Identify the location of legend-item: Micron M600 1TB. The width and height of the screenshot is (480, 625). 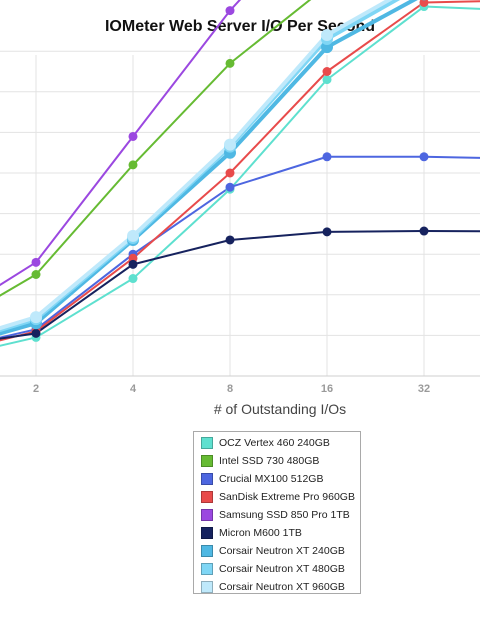
(280, 533).